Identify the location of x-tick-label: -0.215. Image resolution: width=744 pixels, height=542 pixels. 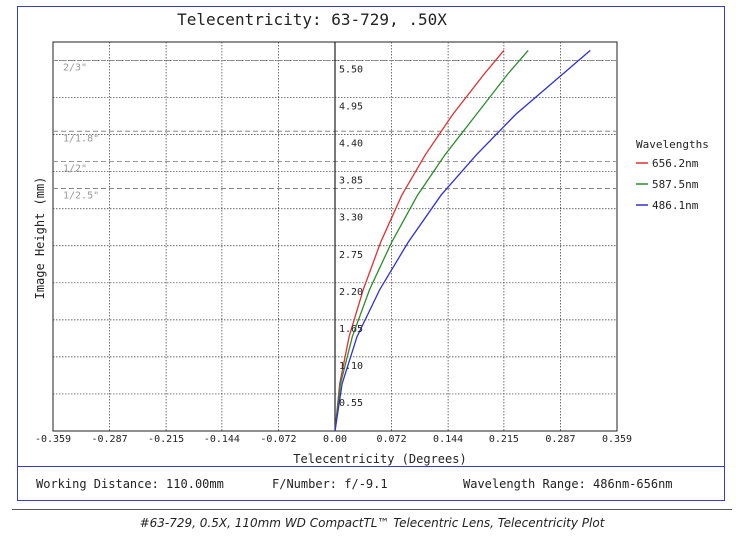
(166, 439).